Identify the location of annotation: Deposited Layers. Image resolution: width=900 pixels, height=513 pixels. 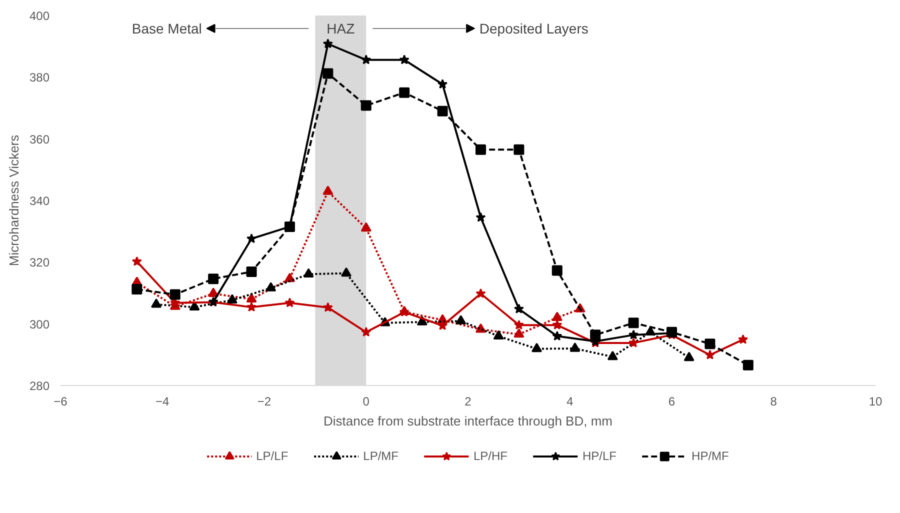
(533, 28).